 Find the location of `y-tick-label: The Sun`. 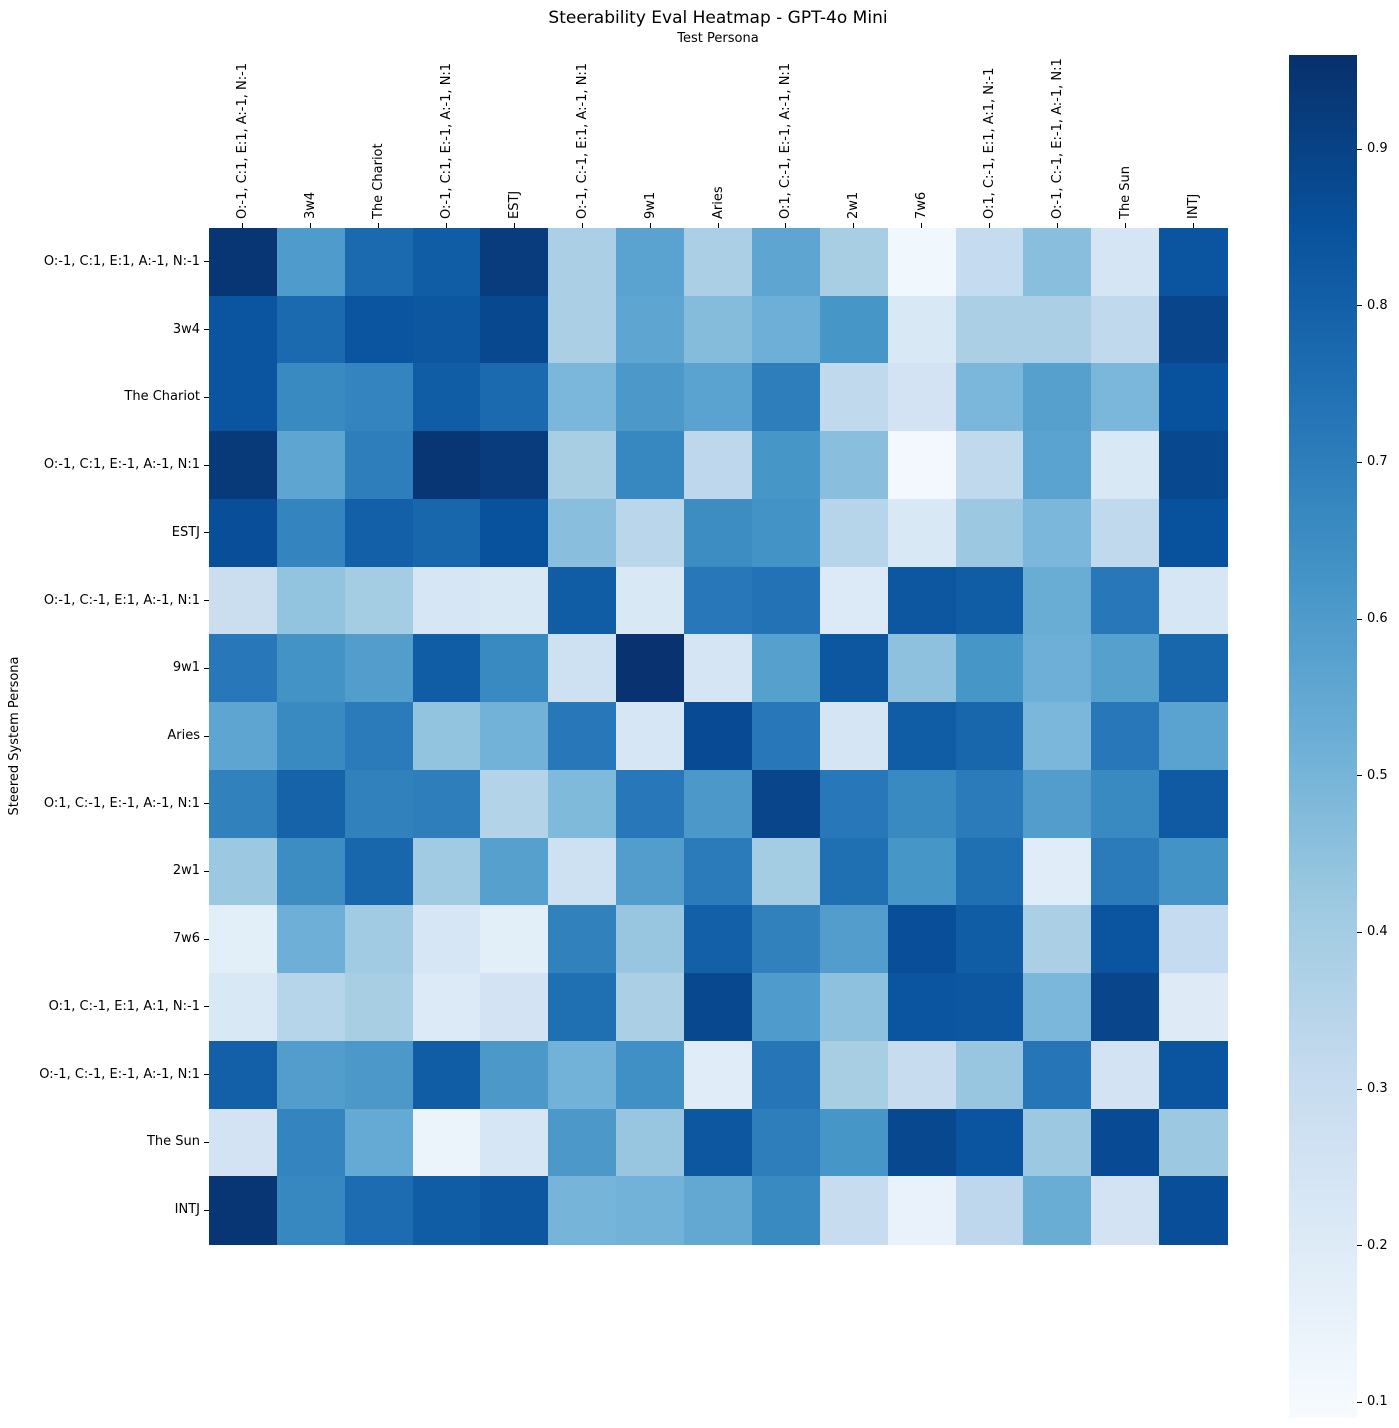

y-tick-label: The Sun is located at coordinates (173, 1142).